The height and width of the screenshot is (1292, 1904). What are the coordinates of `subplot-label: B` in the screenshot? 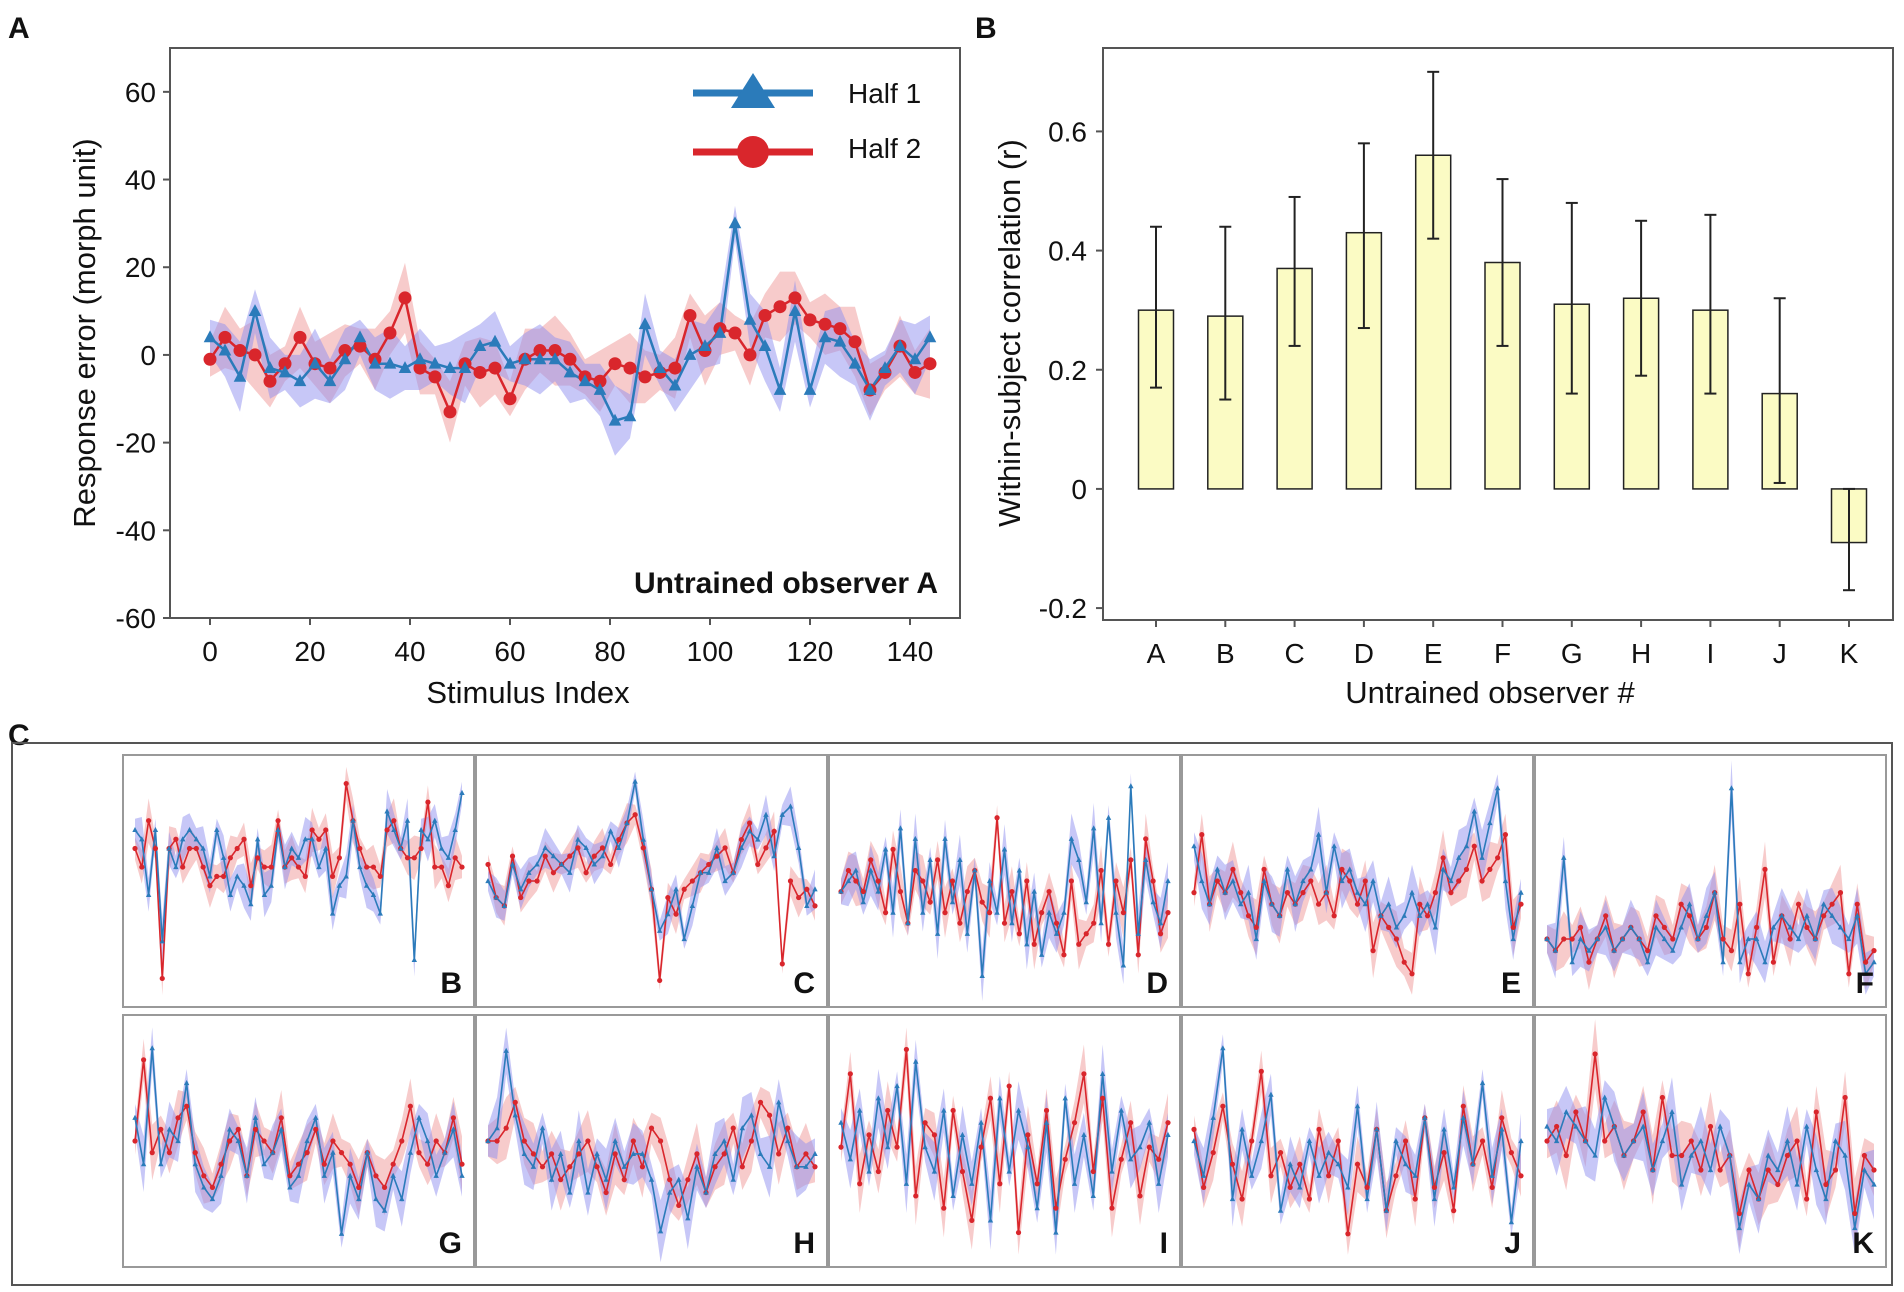 It's located at (451, 983).